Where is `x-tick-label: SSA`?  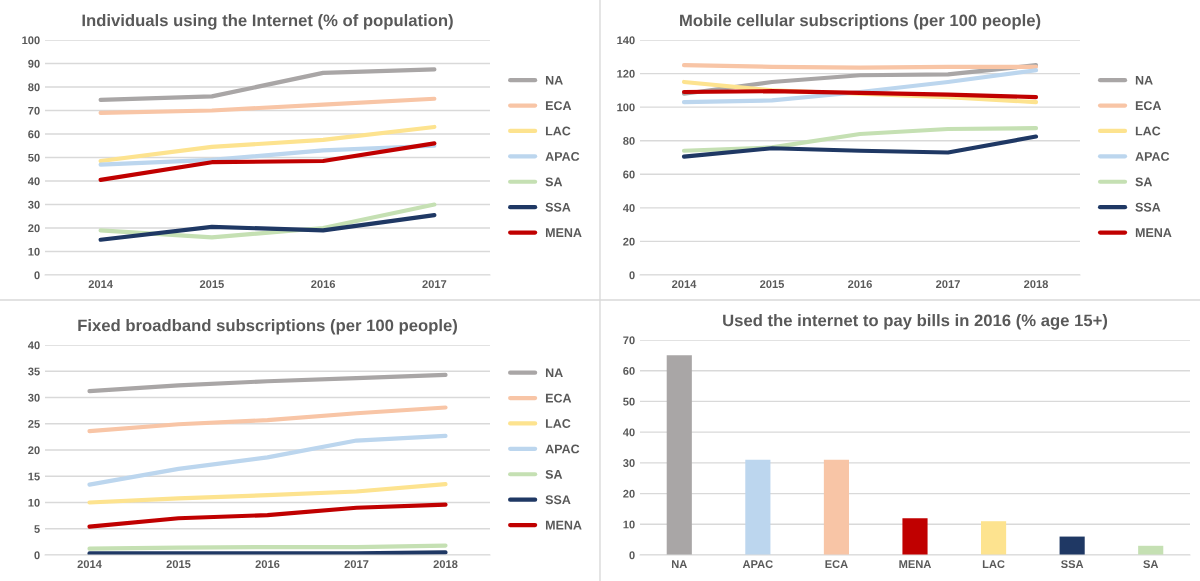
x-tick-label: SSA is located at coordinates (1072, 564).